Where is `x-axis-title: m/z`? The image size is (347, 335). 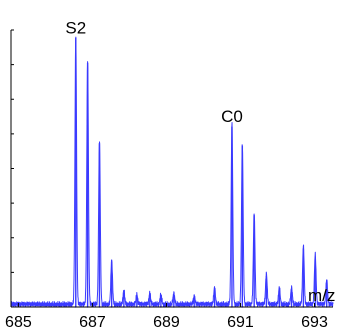
x-axis-title: m/z is located at coordinates (321, 295).